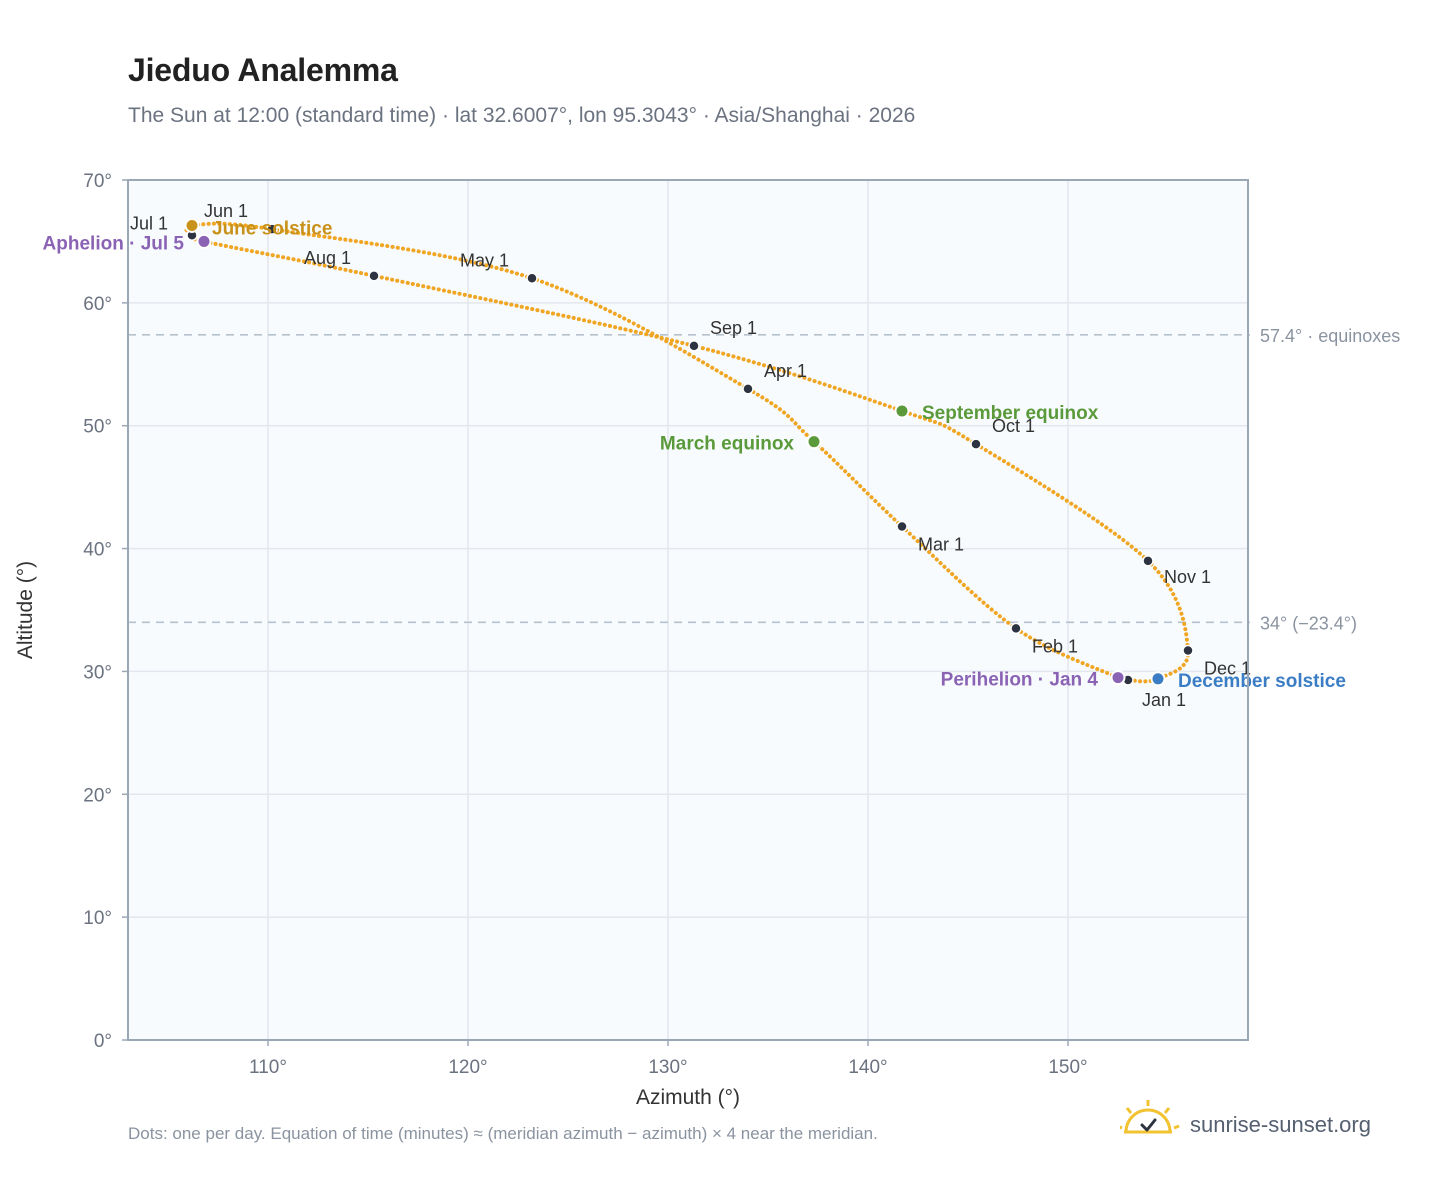 Image resolution: width=1448 pixels, height=1188 pixels. What do you see at coordinates (733, 328) in the screenshot?
I see `month-marker-label: Sep 1` at bounding box center [733, 328].